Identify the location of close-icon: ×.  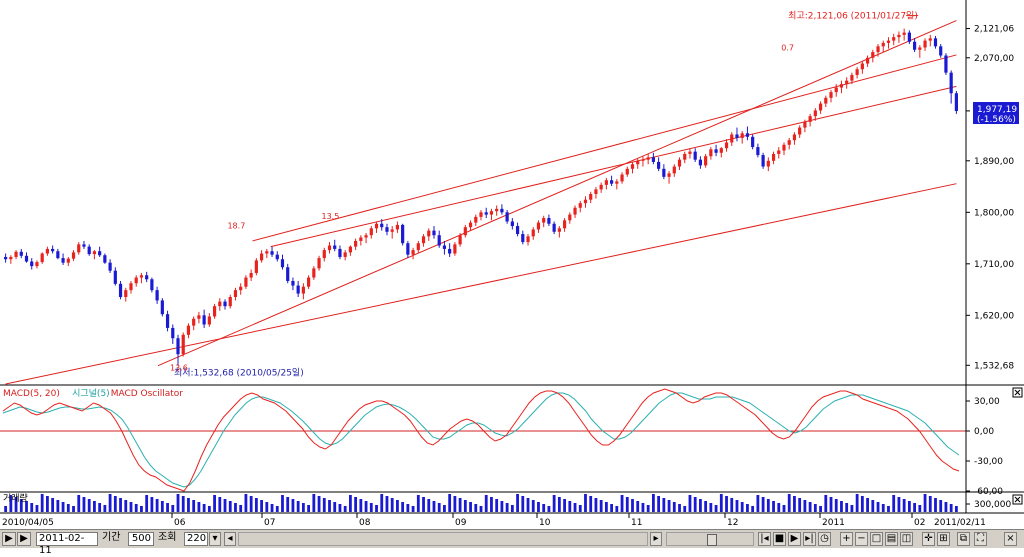
(1010, 539).